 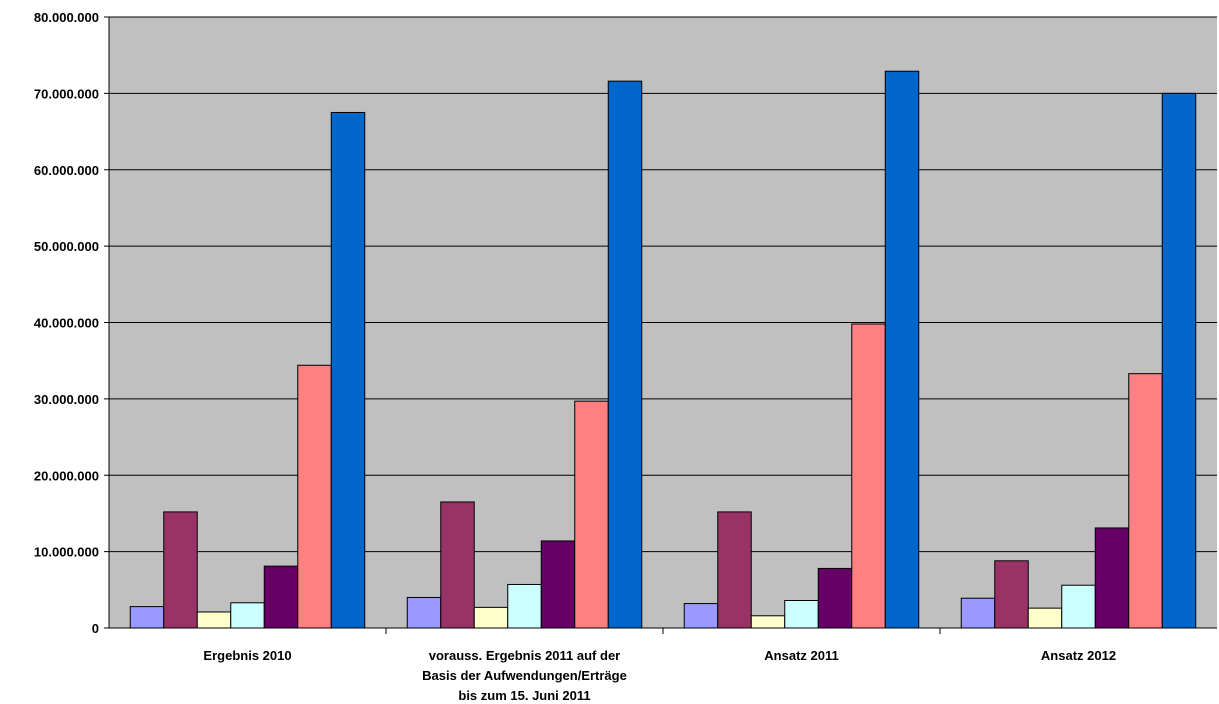 I want to click on x-category-label: vorauss. Ergebnis 2011 auf der, so click(x=524, y=655).